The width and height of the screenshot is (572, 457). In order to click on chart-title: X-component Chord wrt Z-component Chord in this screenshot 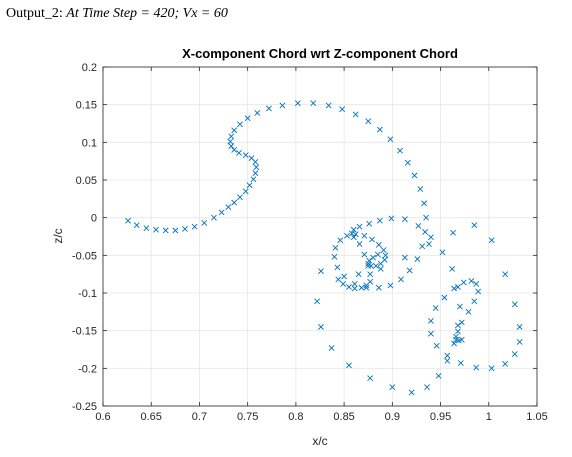, I will do `click(320, 53)`.